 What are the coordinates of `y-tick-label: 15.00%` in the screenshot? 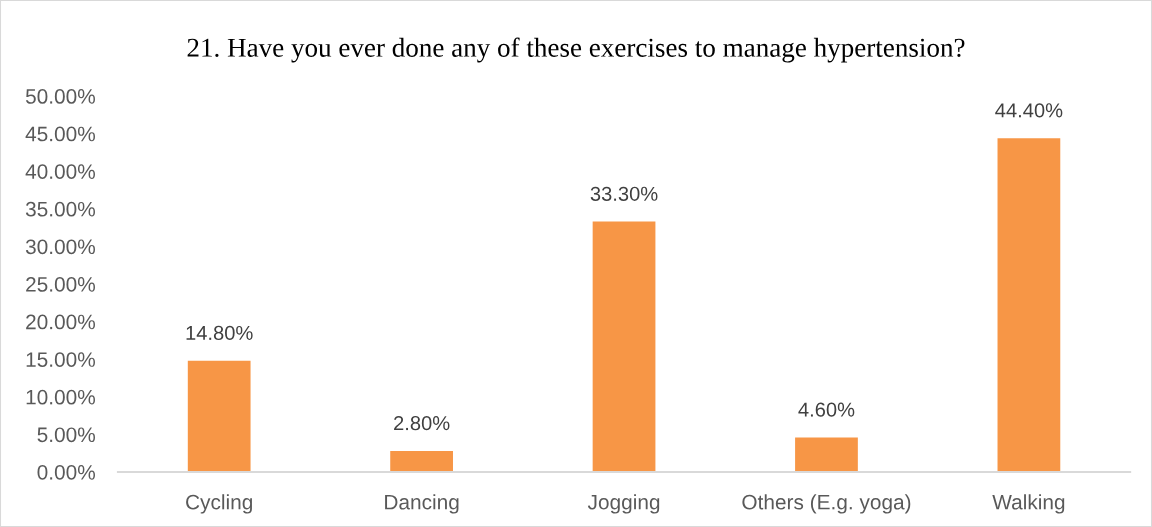 It's located at (61, 359).